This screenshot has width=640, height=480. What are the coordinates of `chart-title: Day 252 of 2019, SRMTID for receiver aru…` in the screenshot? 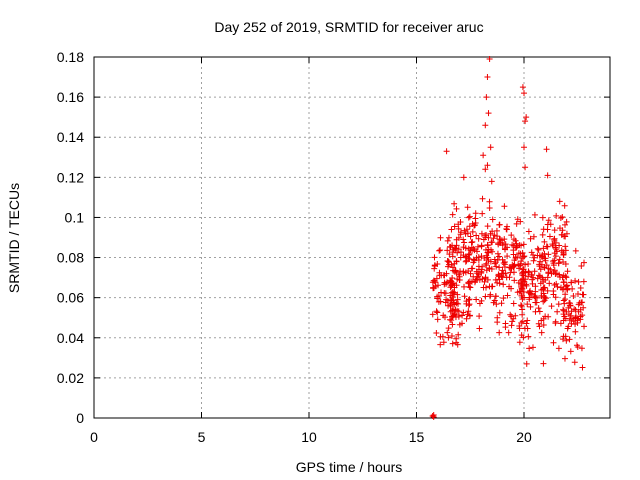 It's located at (348, 27).